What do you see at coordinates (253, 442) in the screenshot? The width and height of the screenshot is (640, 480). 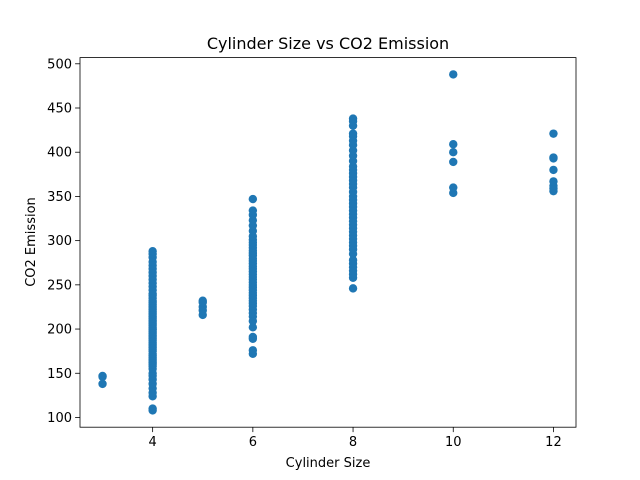 I see `x-tick-label: 6` at bounding box center [253, 442].